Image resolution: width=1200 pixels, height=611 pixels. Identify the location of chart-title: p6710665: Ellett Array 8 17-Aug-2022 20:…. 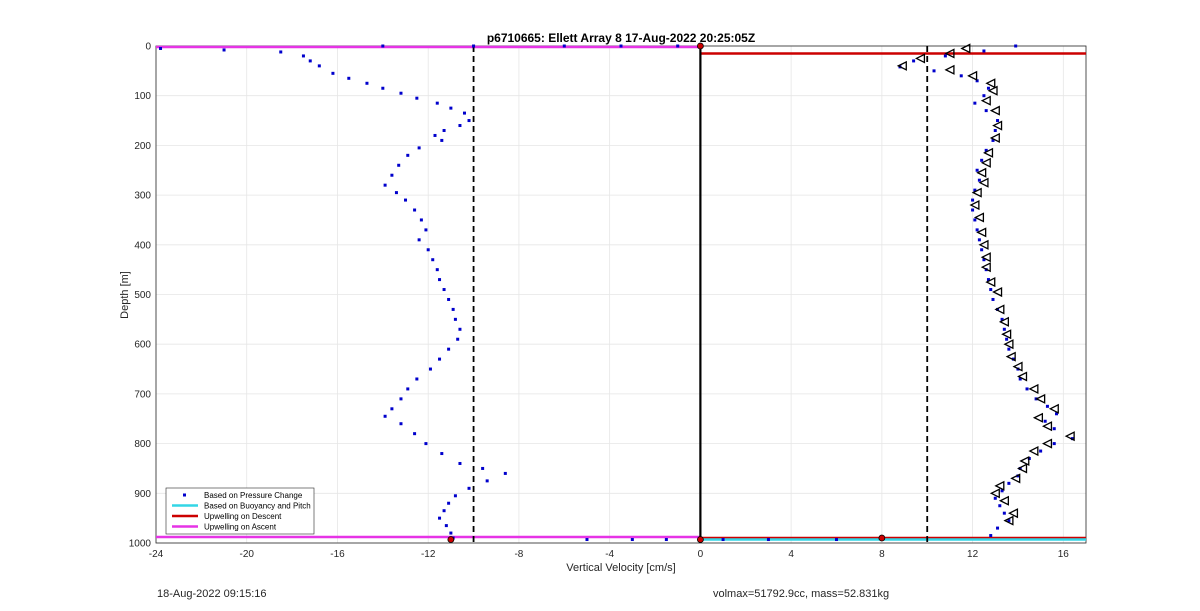
(621, 38).